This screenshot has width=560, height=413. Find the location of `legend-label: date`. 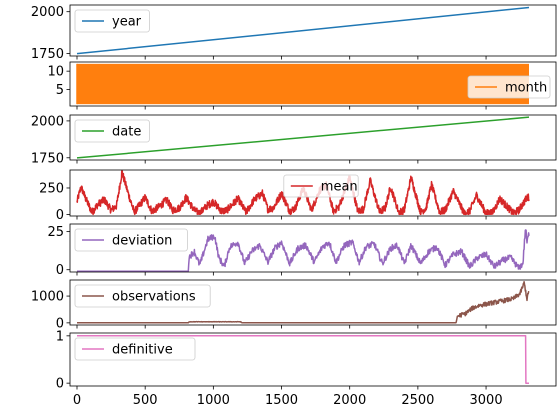

legend-label: date is located at coordinates (126, 132).